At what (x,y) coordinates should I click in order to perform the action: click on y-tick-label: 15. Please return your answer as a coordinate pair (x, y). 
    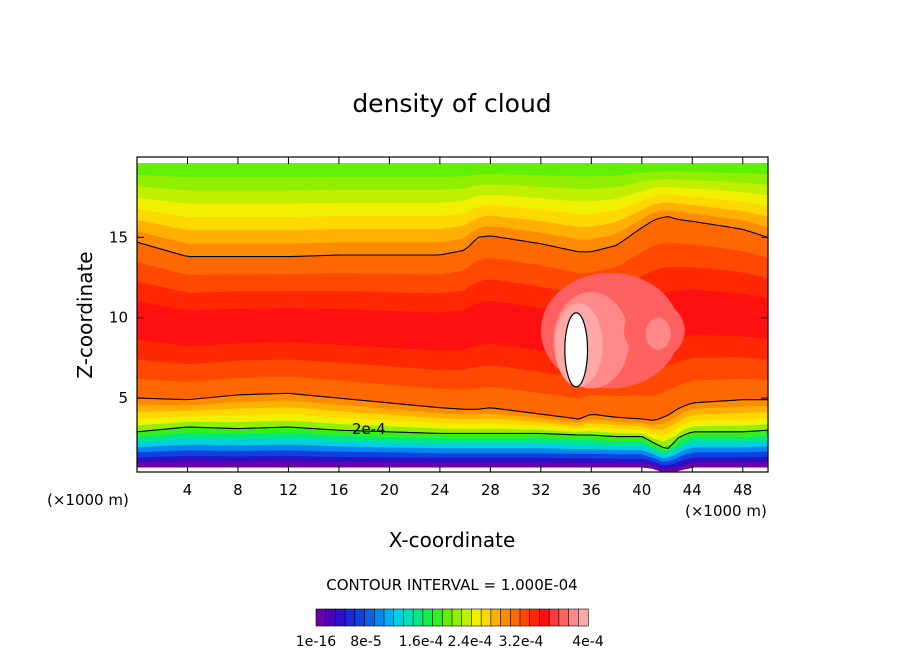
    Looking at the image, I should click on (118, 237).